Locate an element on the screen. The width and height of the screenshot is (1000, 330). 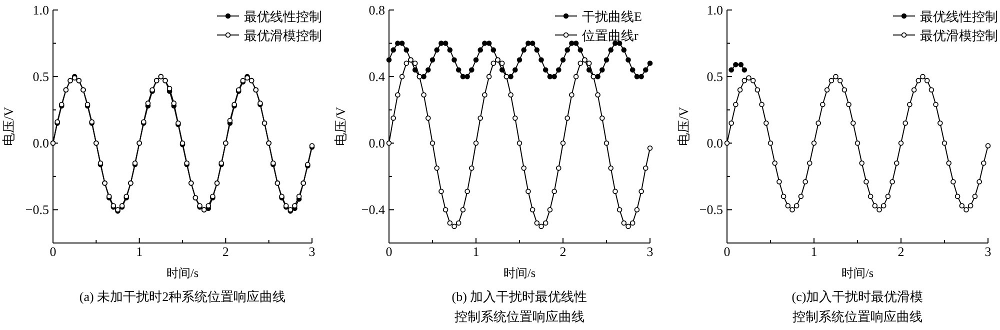
text: (b) 加入干扰时最优线性控制系统位置响应曲线 is located at coordinates (520, 306).